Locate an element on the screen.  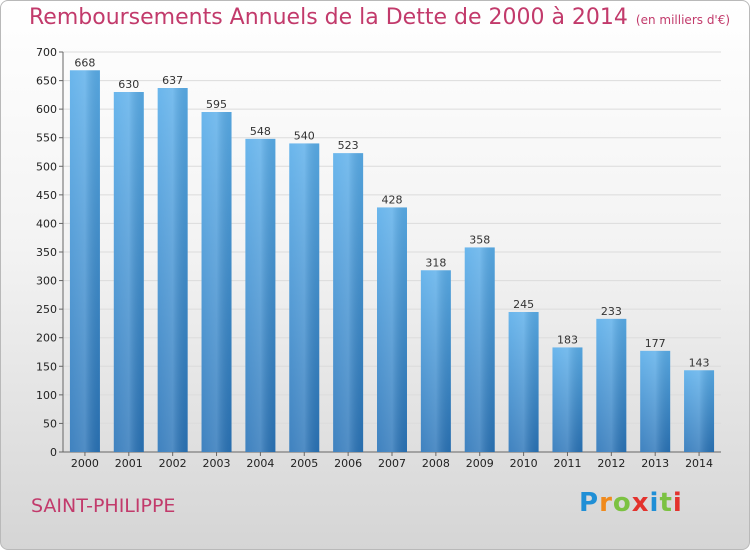
logo-letter: x is located at coordinates (640, 503).